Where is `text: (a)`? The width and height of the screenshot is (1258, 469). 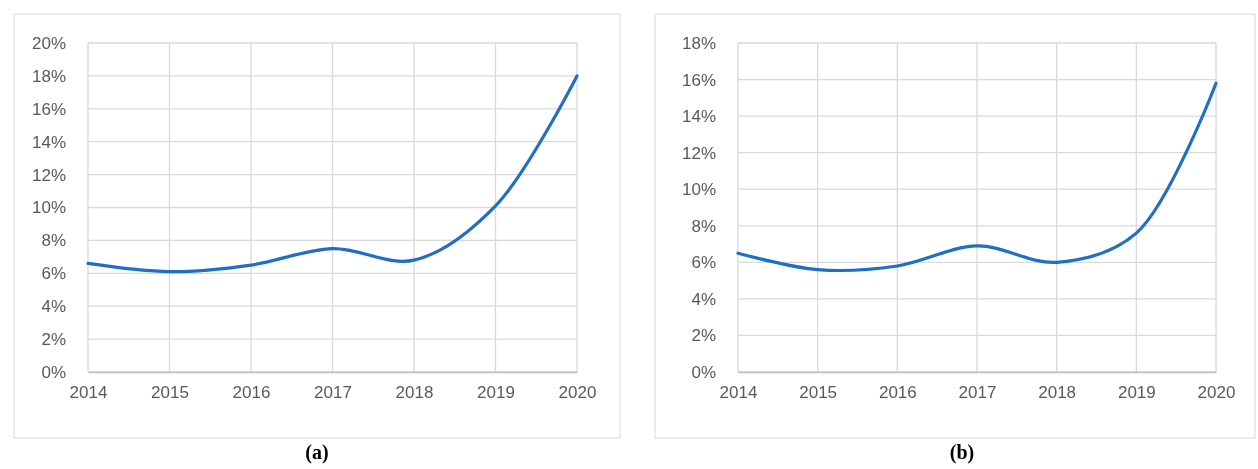
text: (a) is located at coordinates (317, 452).